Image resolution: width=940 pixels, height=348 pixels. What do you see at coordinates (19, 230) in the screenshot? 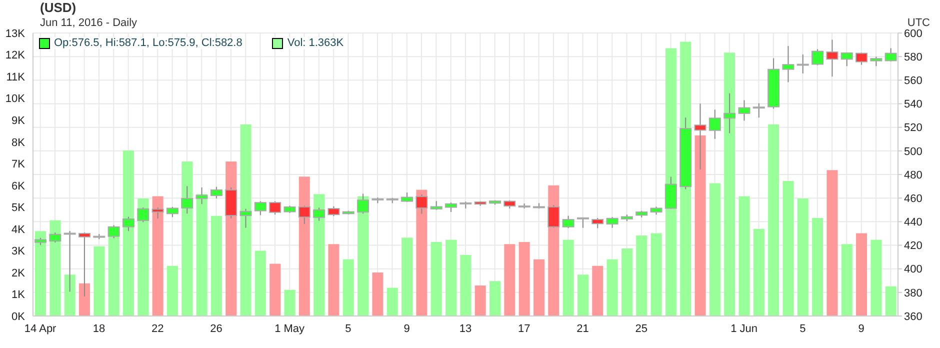
I see `y-tick-label: 4K` at bounding box center [19, 230].